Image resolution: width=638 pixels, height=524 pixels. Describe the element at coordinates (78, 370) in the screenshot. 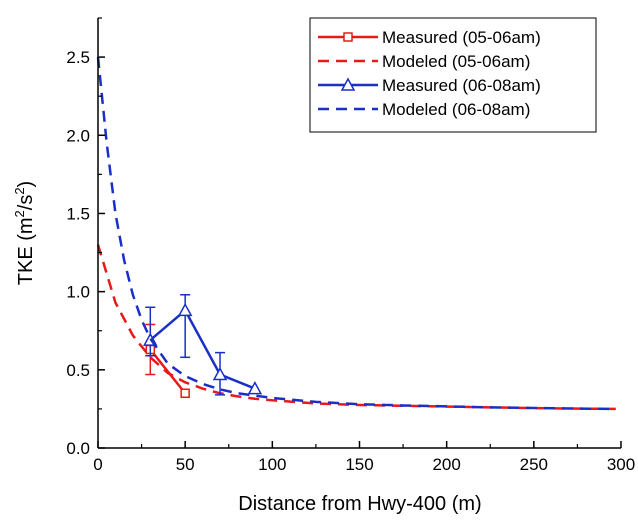

I see `y-tick-label: 0.5` at that location.